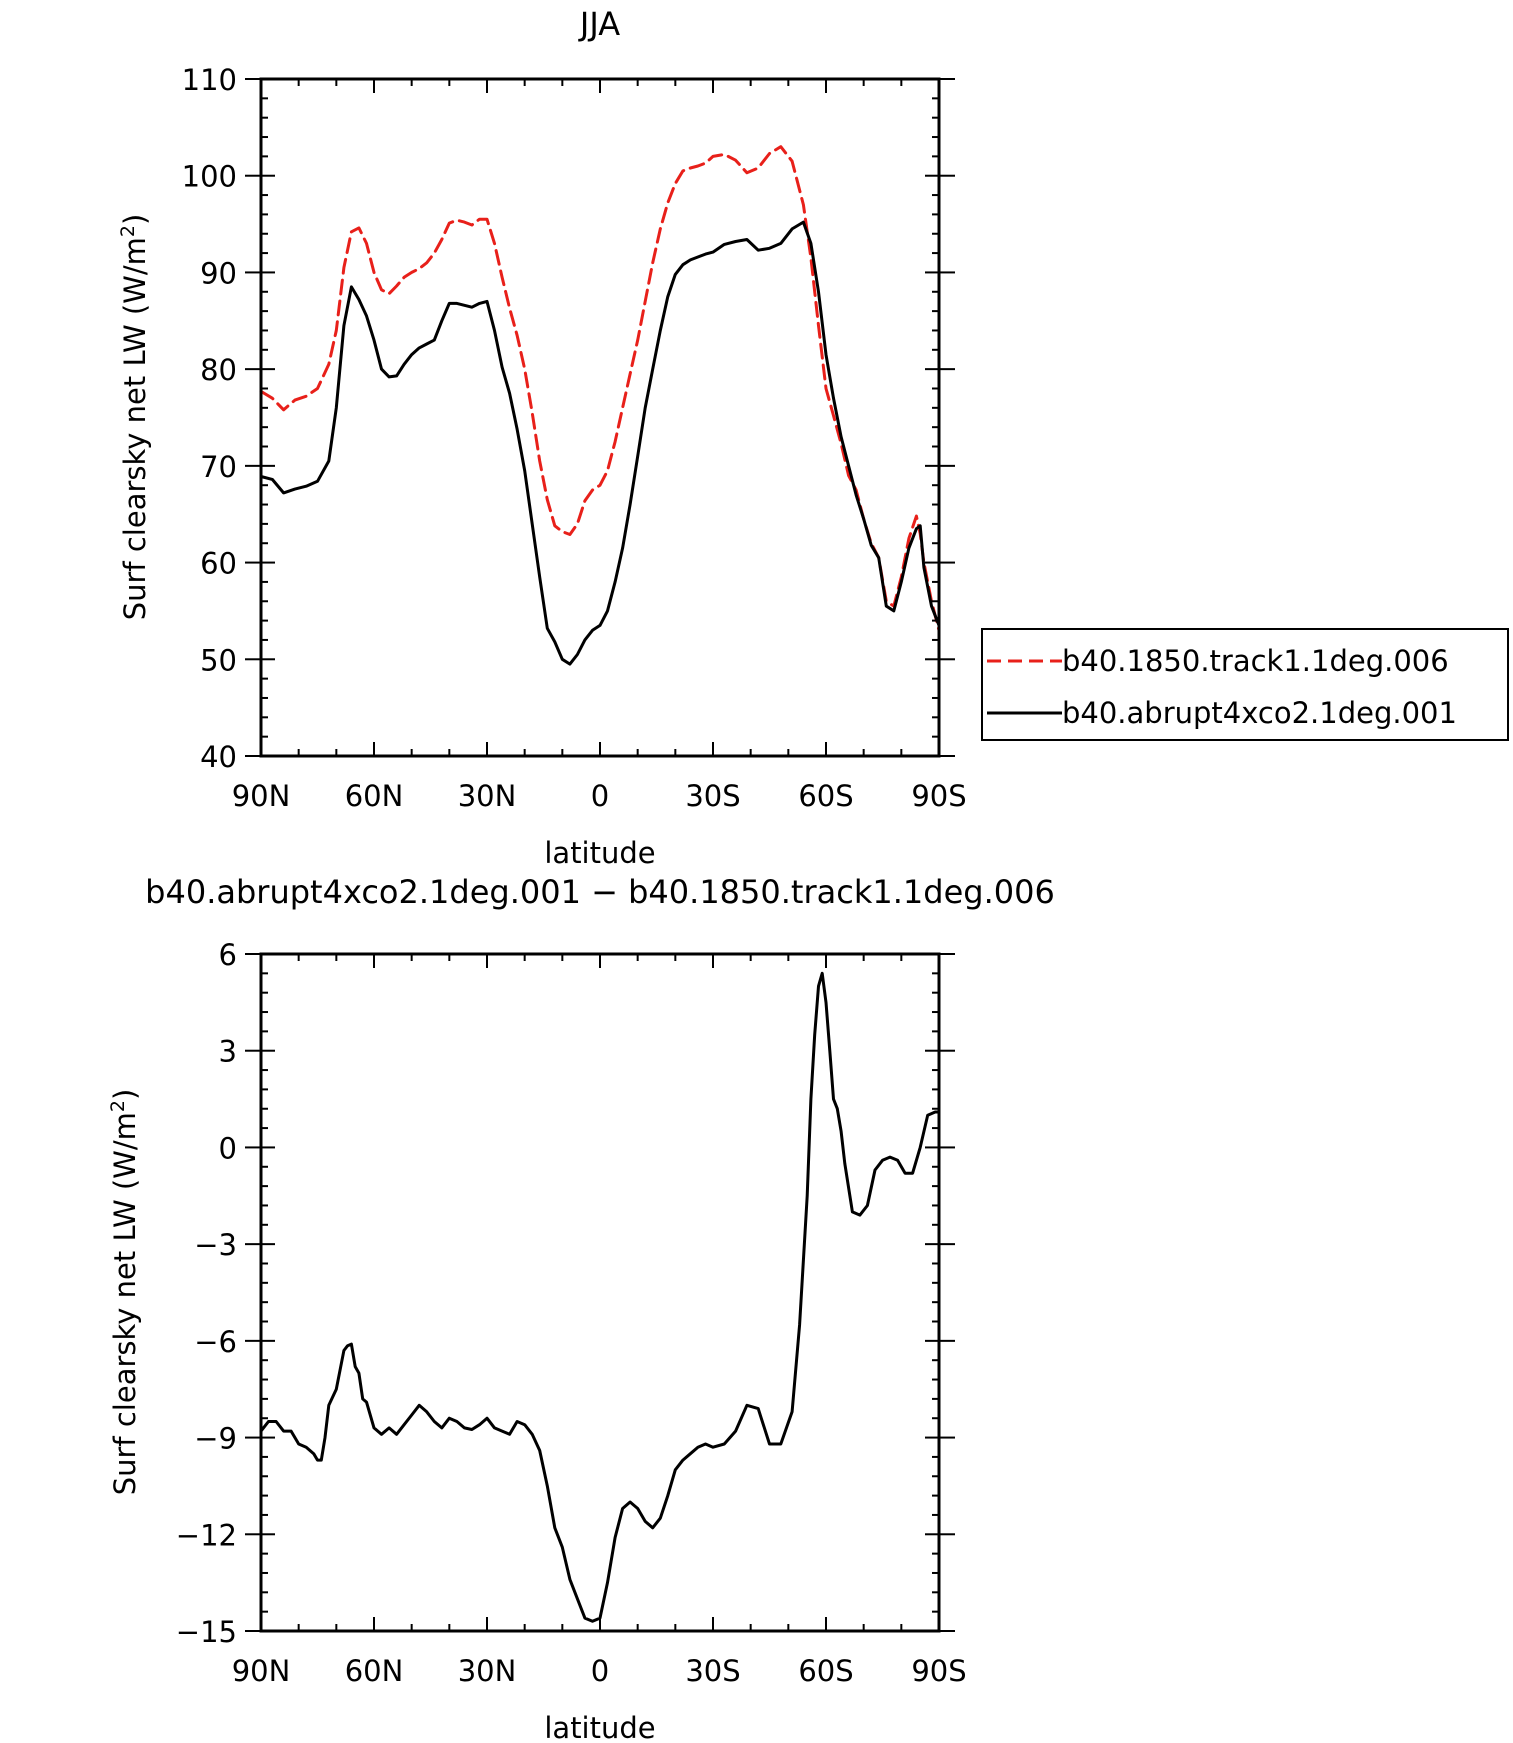 The image size is (1513, 1743). I want to click on y-tick-label: 80, so click(218, 370).